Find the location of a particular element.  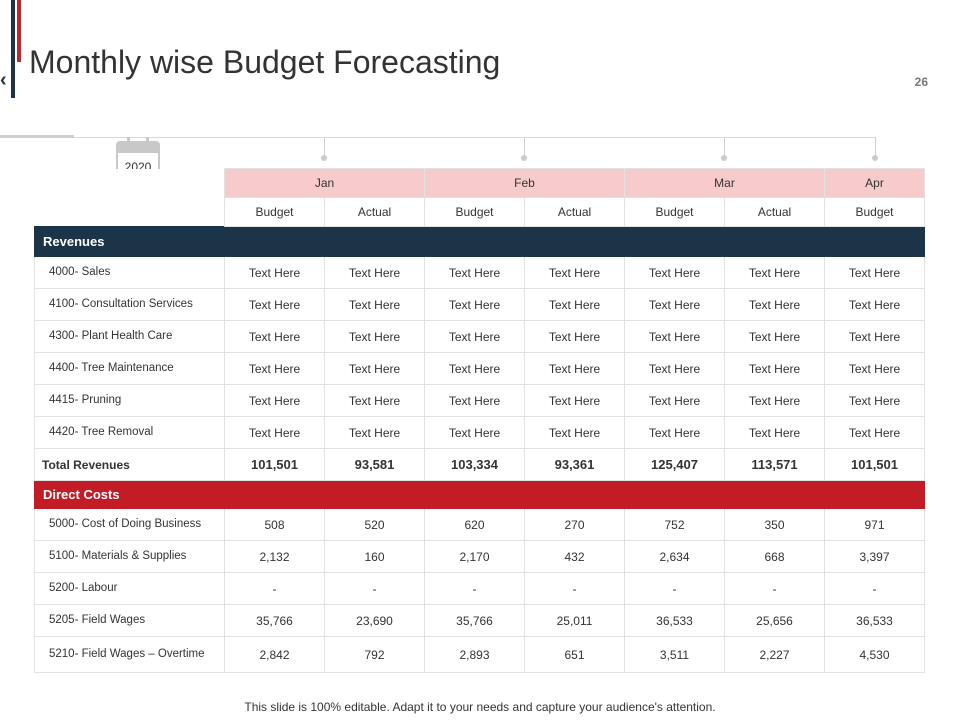

page-title: Monthly wise Budget Forecasting is located at coordinates (265, 62).